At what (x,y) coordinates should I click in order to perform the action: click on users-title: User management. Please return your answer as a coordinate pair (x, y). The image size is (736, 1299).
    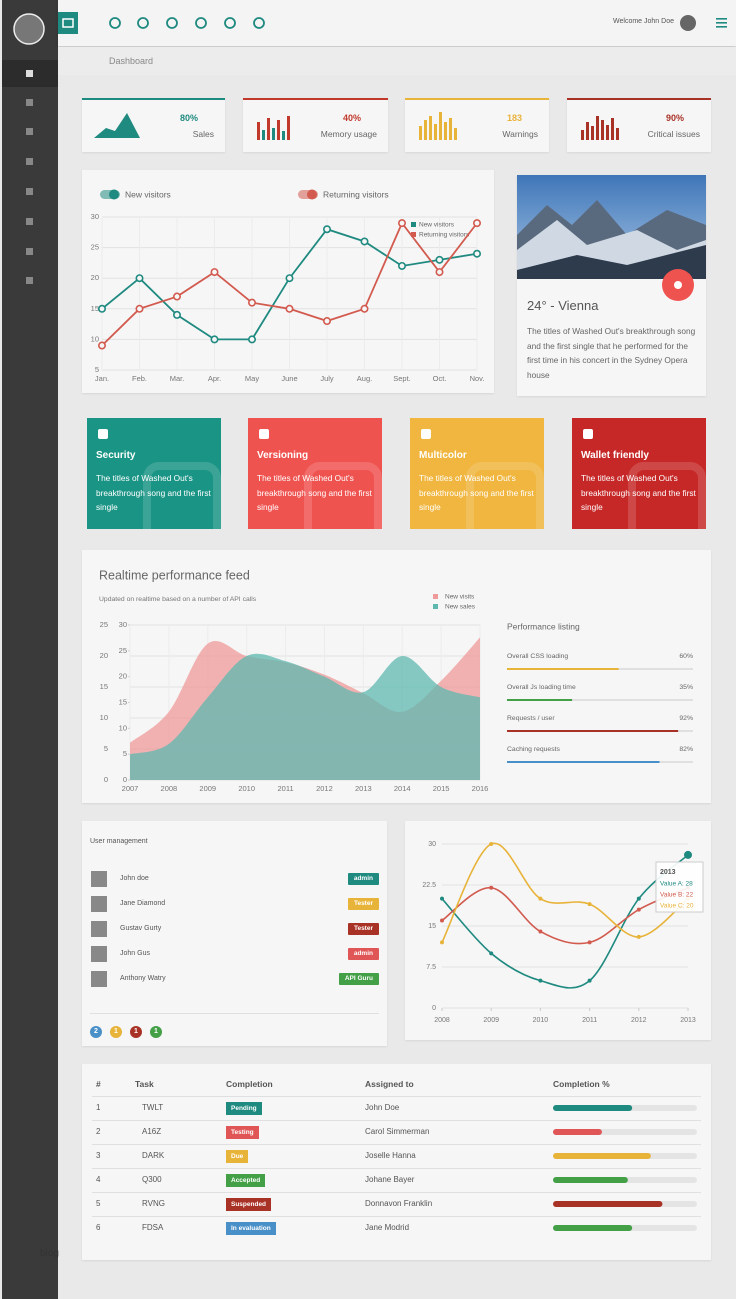
    Looking at the image, I should click on (119, 841).